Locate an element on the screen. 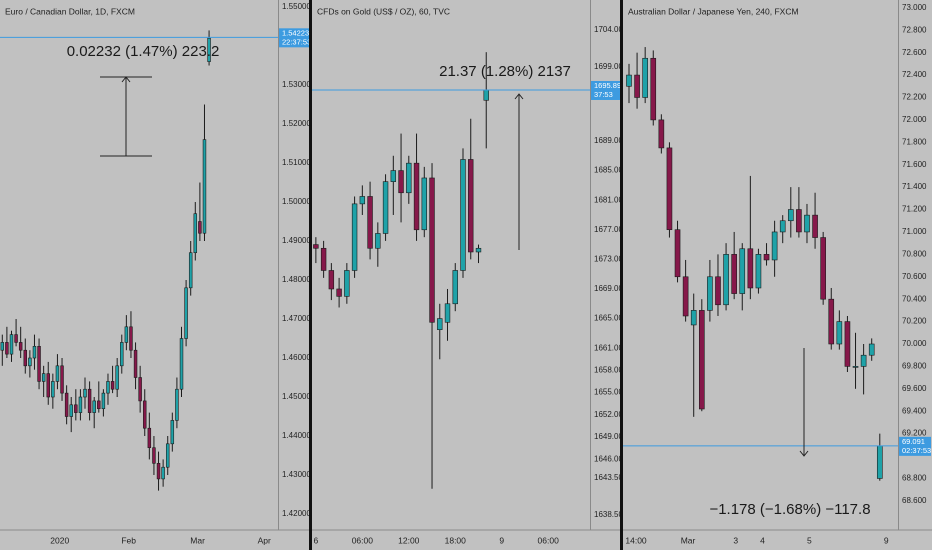 The width and height of the screenshot is (932, 550). y-tick-label: 1649.00 is located at coordinates (608, 436).